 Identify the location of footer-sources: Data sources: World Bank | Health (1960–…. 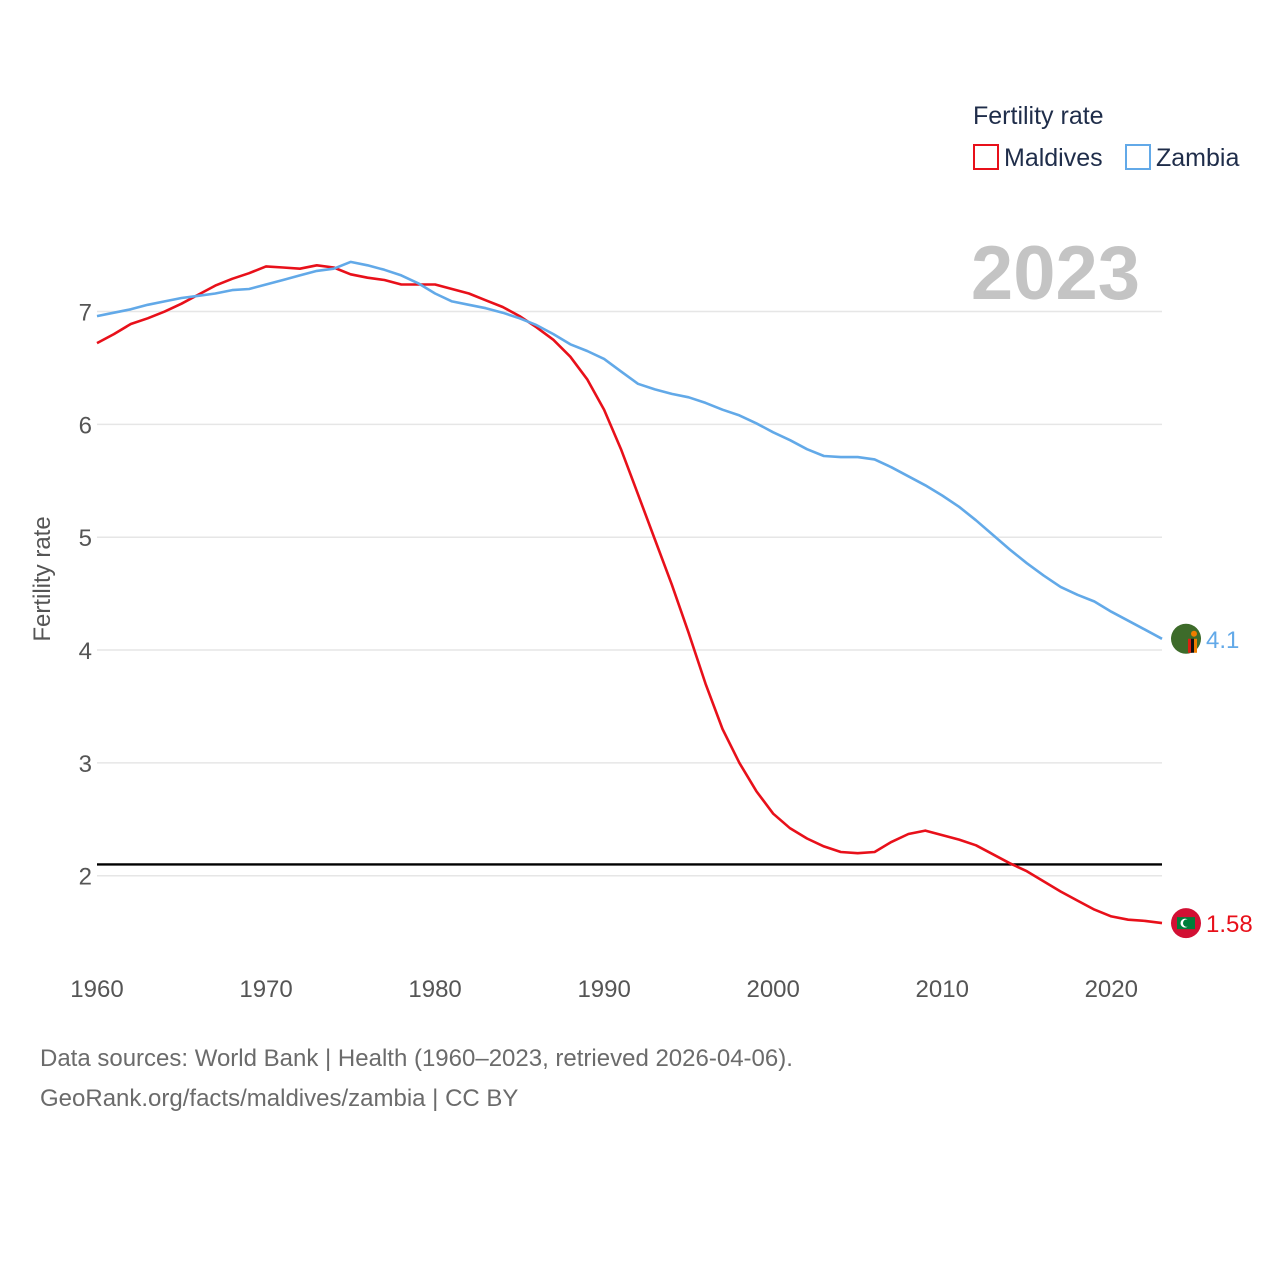
(416, 1058).